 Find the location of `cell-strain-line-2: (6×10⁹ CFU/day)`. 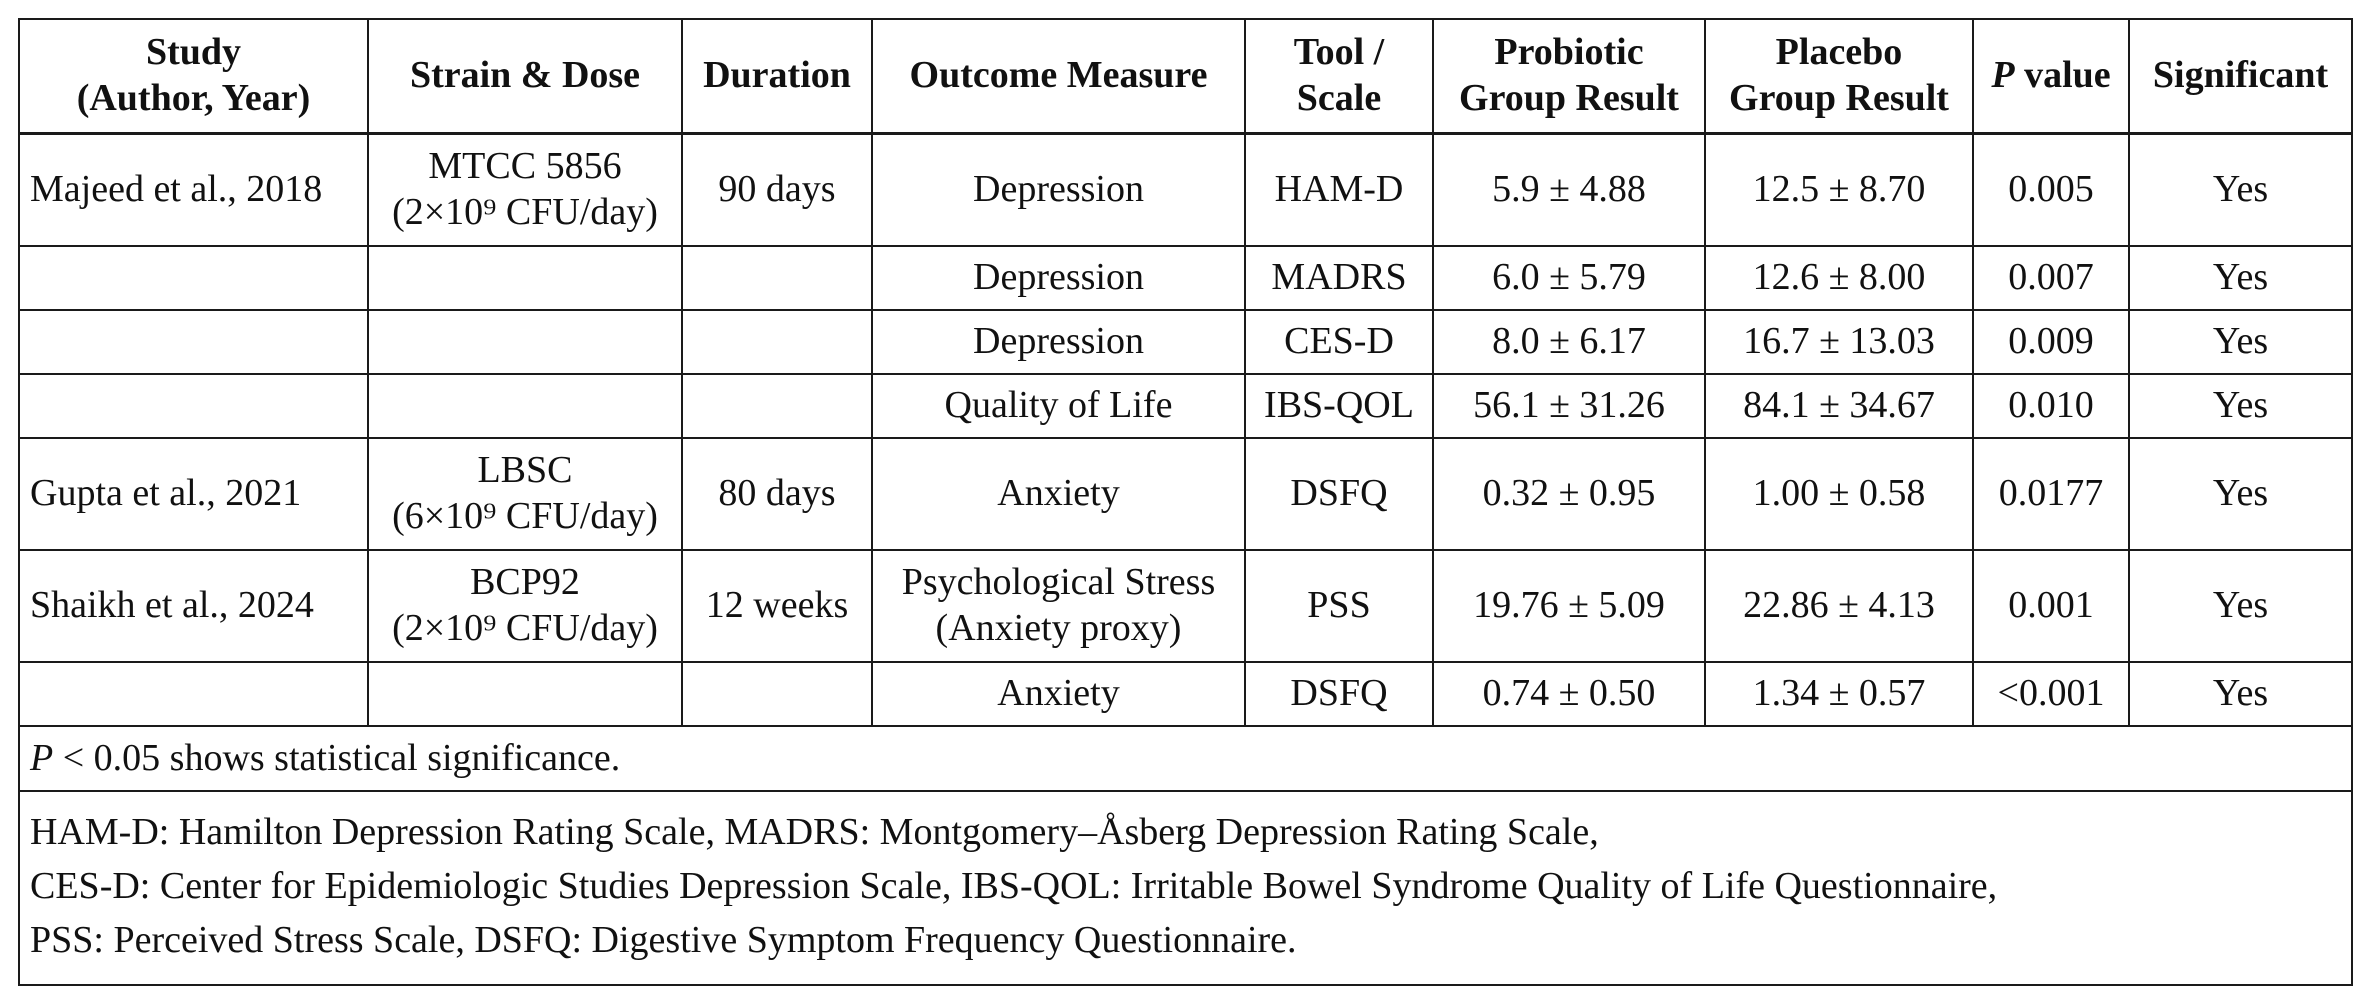

cell-strain-line-2: (6×10⁹ CFU/day) is located at coordinates (525, 516).